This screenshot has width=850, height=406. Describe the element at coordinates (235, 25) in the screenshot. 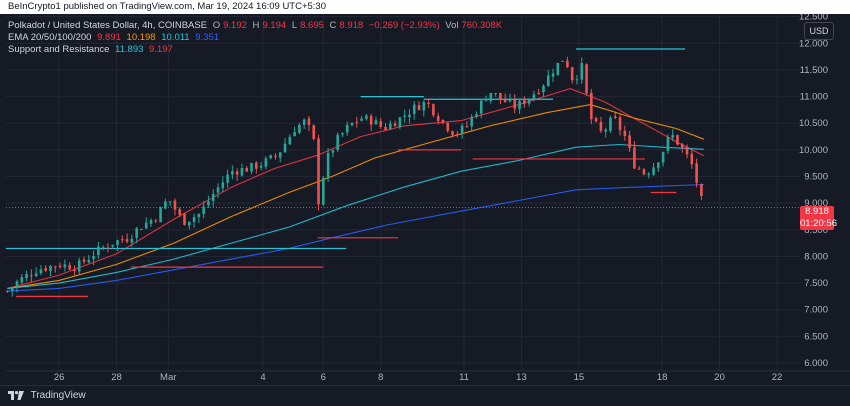

I see `open-value: 9.192` at that location.